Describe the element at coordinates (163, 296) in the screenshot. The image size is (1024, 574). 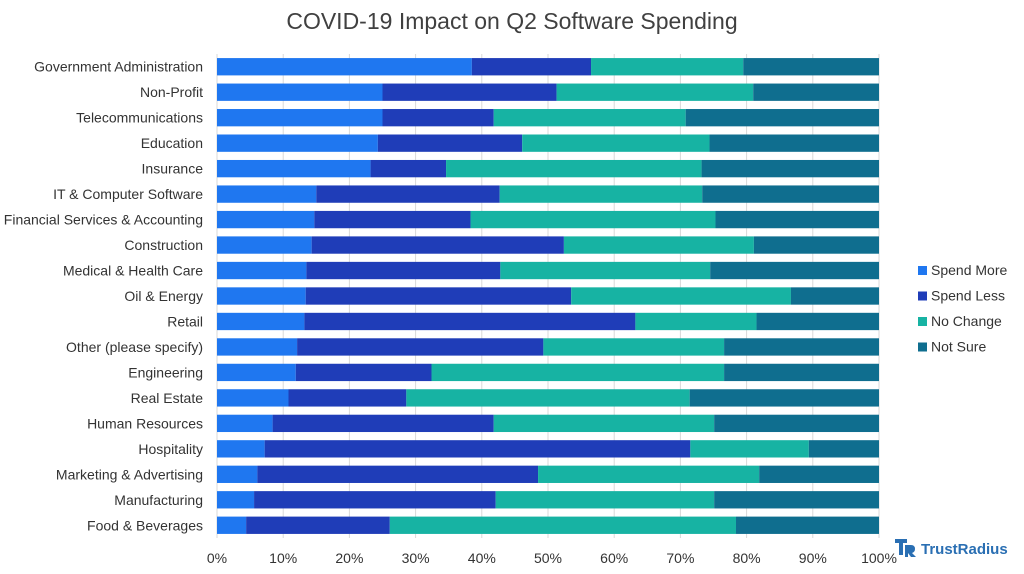
I see `category-label: Oil & Energy` at that location.